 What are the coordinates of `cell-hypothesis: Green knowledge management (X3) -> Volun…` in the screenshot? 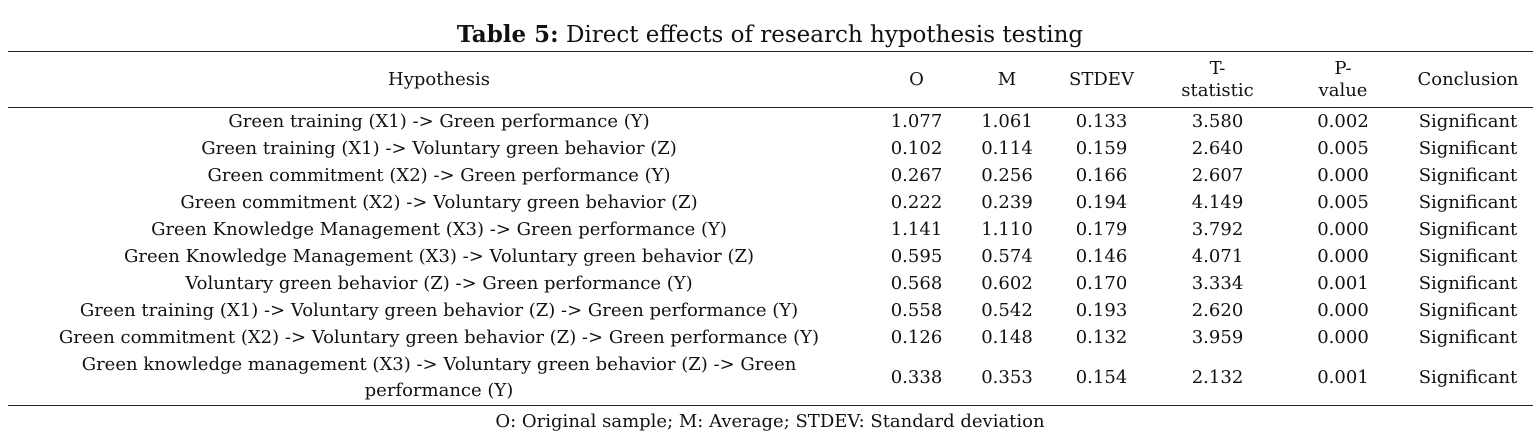 It's located at (439, 377).